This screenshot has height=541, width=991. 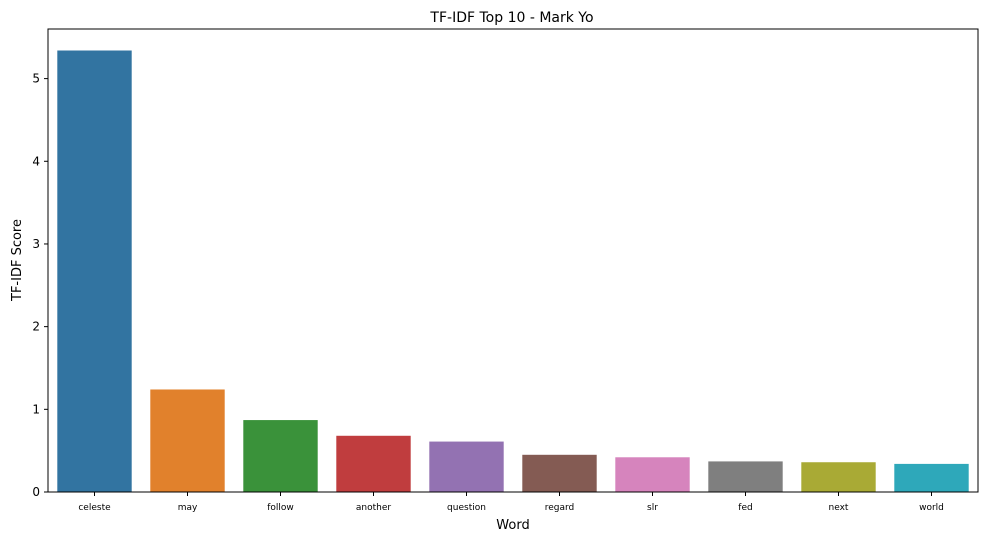 I want to click on x-tick-label: question, so click(x=466, y=508).